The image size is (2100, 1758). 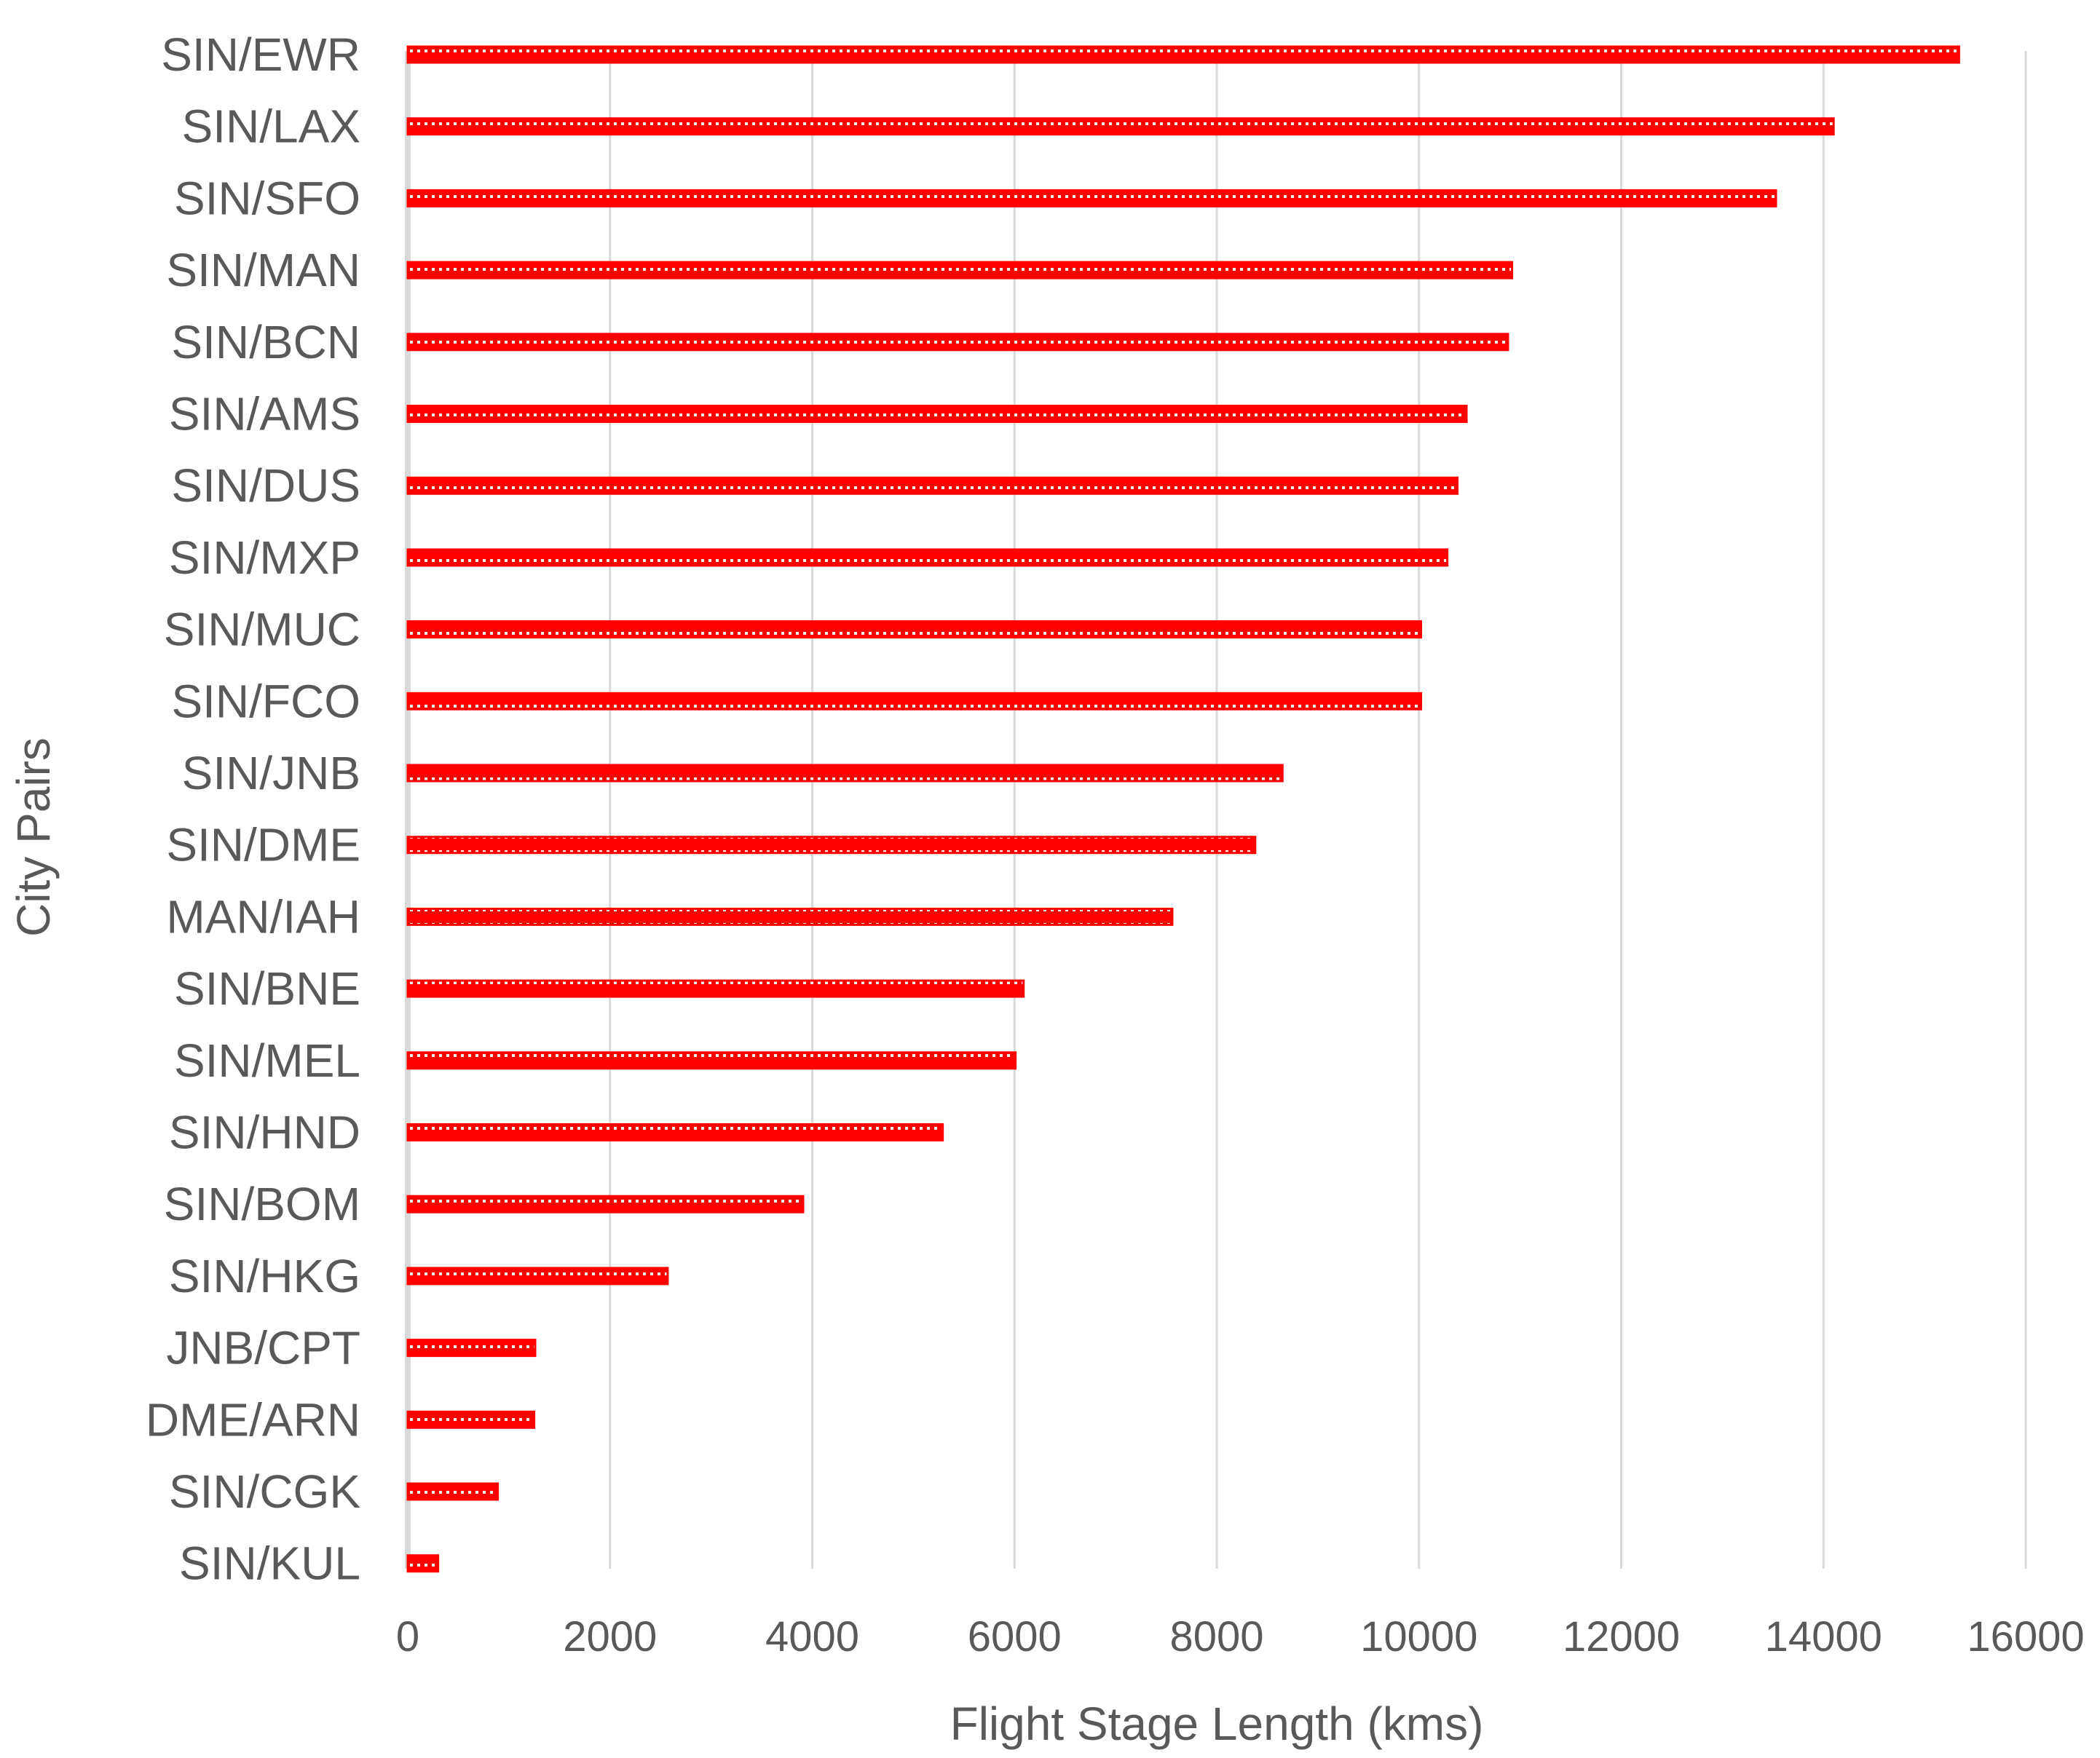 What do you see at coordinates (271, 126) in the screenshot?
I see `category-label: SIN/LAX` at bounding box center [271, 126].